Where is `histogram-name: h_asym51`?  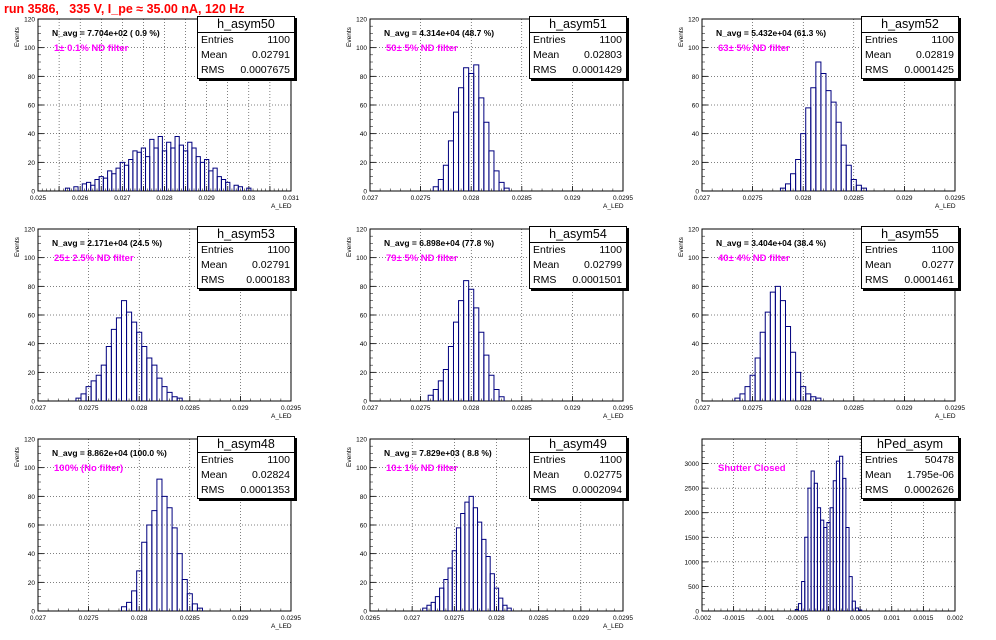 histogram-name: h_asym51 is located at coordinates (578, 25).